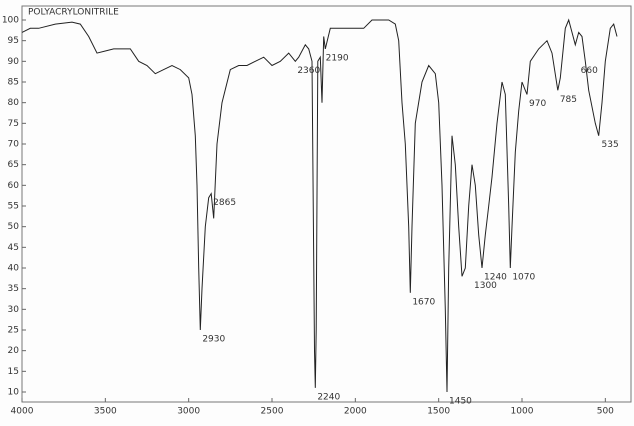 Image resolution: width=634 pixels, height=426 pixels. Describe the element at coordinates (13, 331) in the screenshot. I see `y-tick-label: 25` at that location.